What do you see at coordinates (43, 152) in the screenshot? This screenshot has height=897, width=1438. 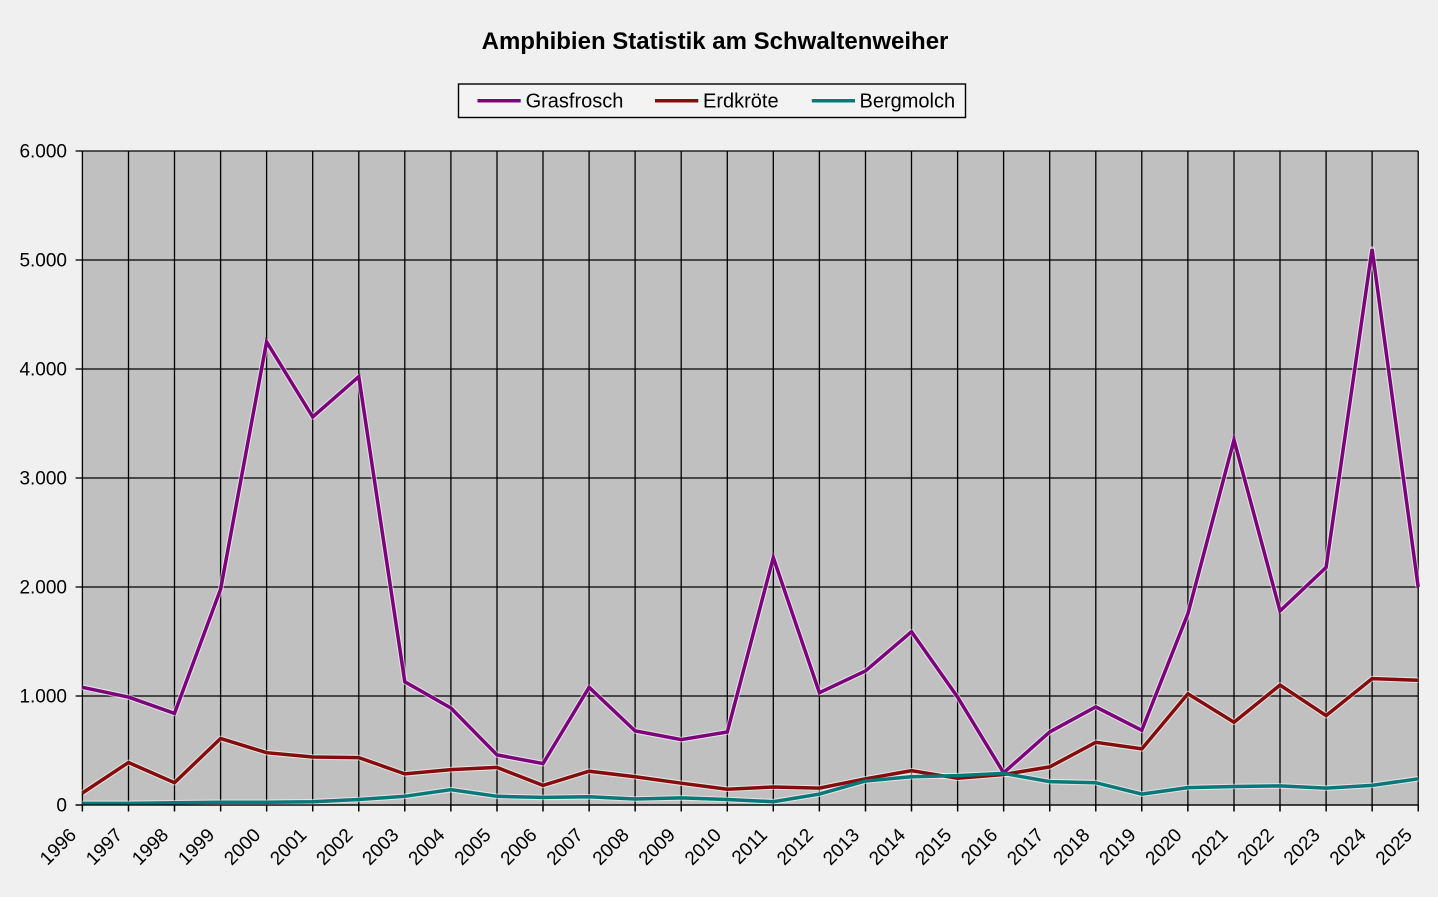 I see `svg-text: 6.000` at bounding box center [43, 152].